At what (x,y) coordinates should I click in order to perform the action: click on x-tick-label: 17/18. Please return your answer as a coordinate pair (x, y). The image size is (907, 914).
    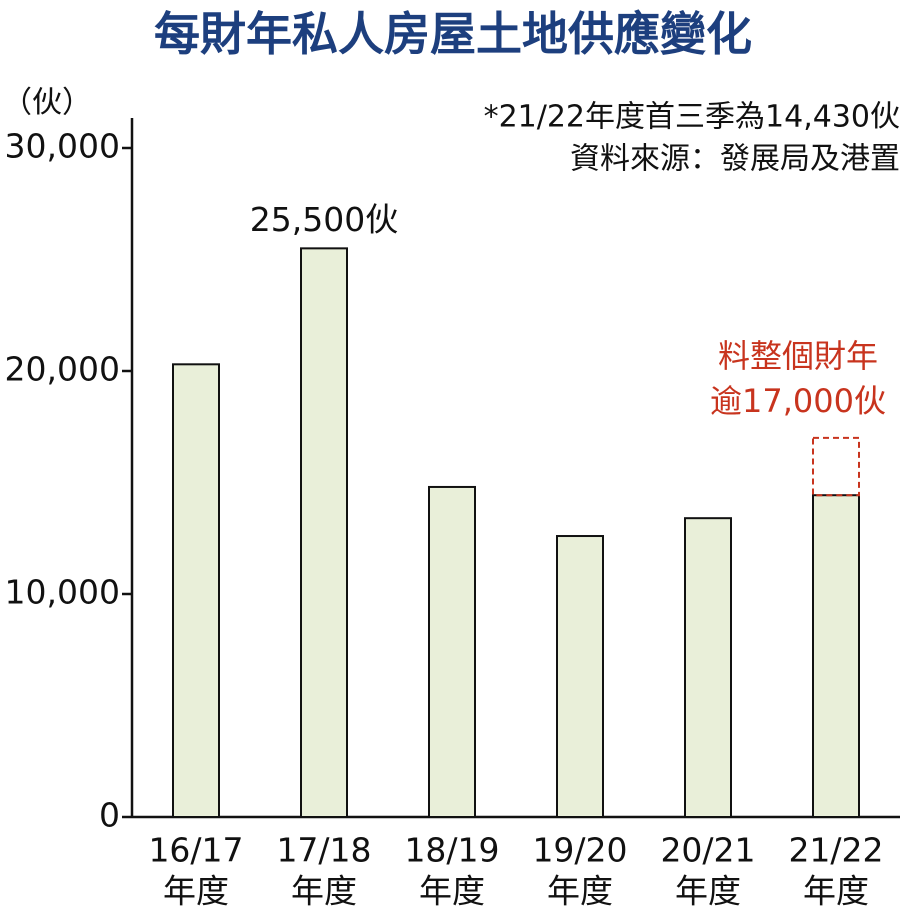
    Looking at the image, I should click on (323, 850).